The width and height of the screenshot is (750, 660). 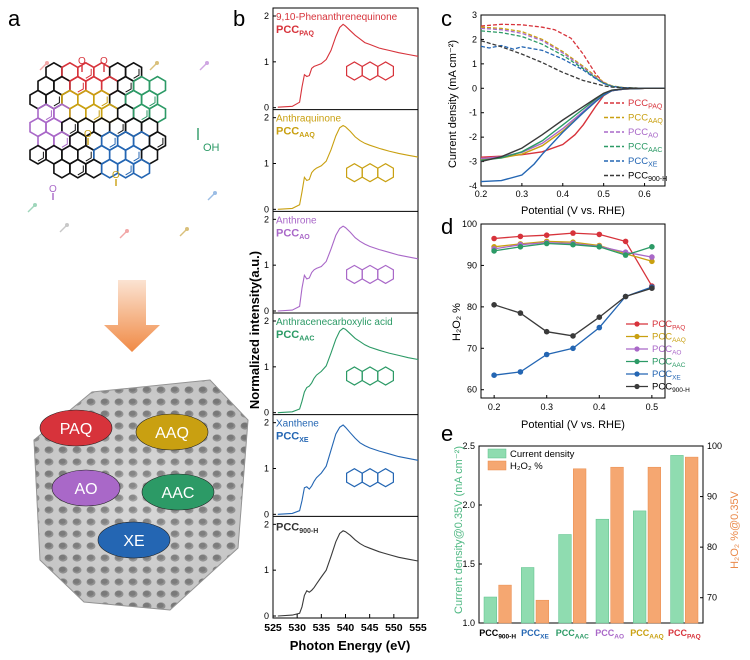 What do you see at coordinates (468, 564) in the screenshot?
I see `y-tick-label-left: 1.5` at bounding box center [468, 564].